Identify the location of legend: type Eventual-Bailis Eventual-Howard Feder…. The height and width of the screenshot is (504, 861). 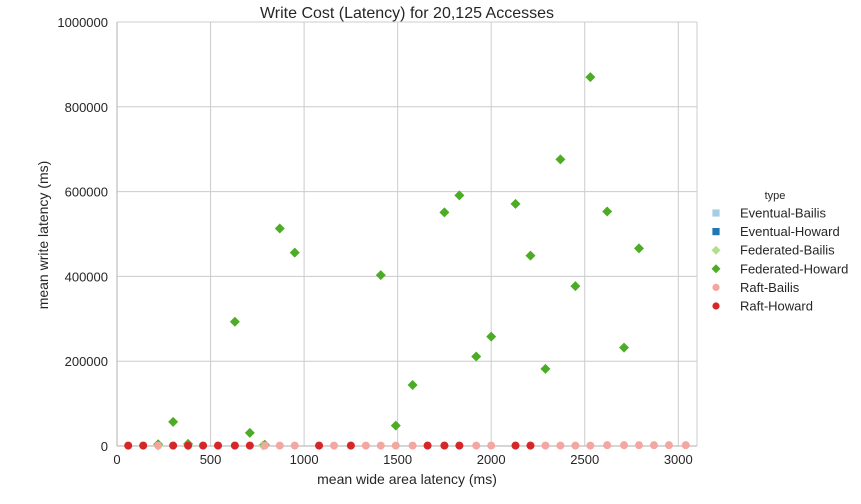
(779, 252).